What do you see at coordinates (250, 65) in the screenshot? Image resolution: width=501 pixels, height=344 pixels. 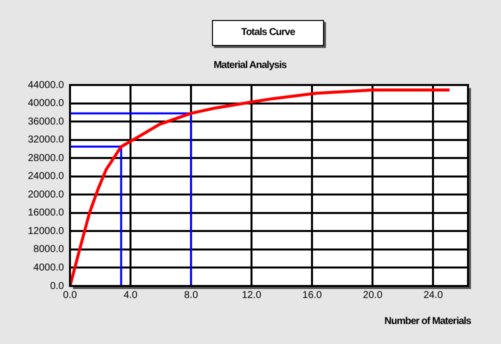 I see `chart-subtitle: Material Analysis` at bounding box center [250, 65].